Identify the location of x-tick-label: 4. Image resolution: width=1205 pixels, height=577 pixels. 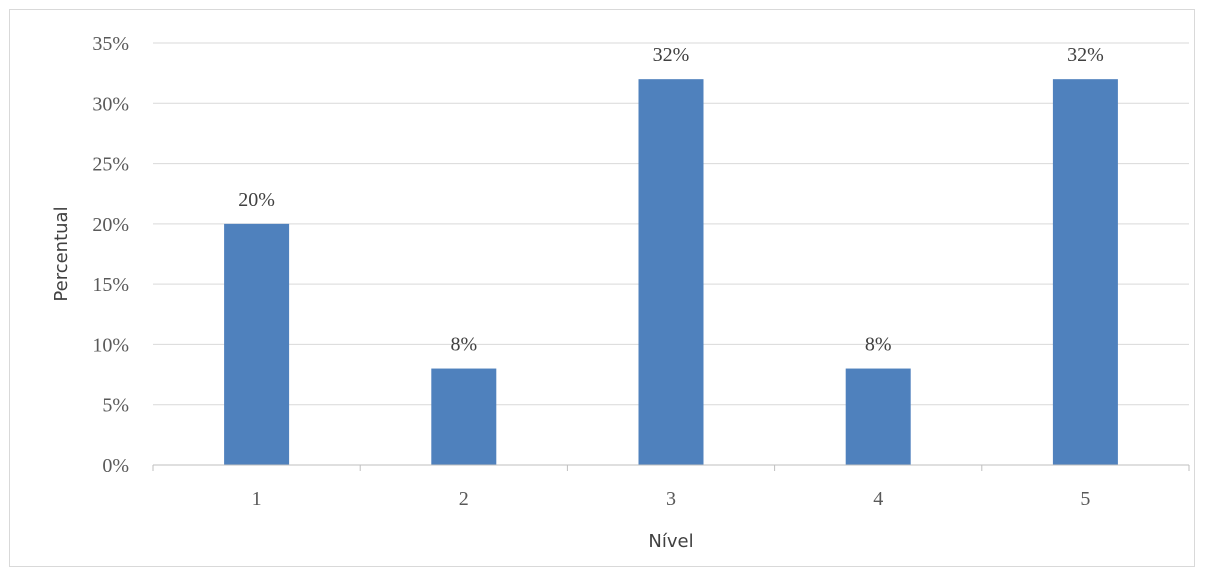
(878, 499).